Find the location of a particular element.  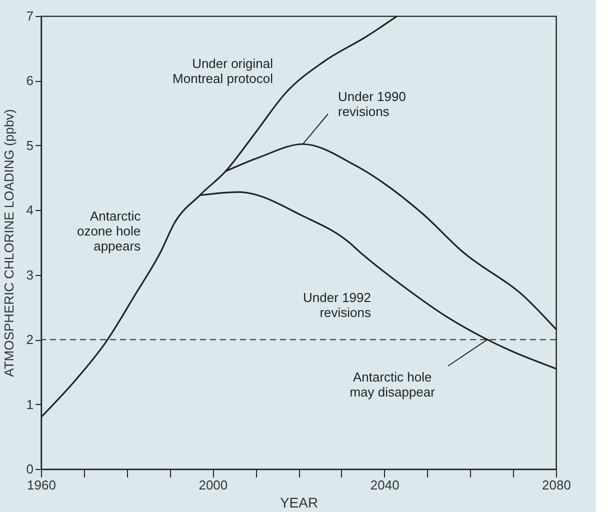

annotation: Antarctic hole may disappear is located at coordinates (393, 385).